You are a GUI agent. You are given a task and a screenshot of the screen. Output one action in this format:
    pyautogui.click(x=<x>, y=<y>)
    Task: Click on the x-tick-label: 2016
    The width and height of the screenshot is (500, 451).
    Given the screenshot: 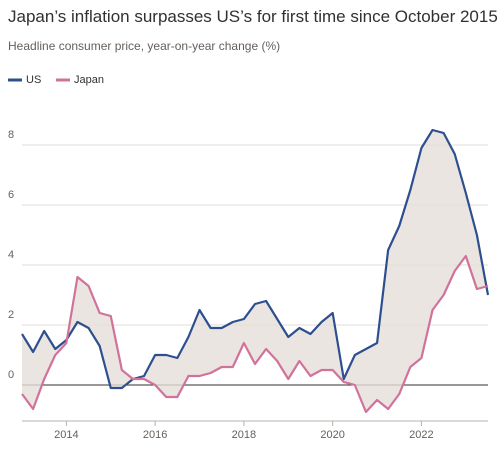 What is the action you would take?
    pyautogui.click(x=155, y=435)
    